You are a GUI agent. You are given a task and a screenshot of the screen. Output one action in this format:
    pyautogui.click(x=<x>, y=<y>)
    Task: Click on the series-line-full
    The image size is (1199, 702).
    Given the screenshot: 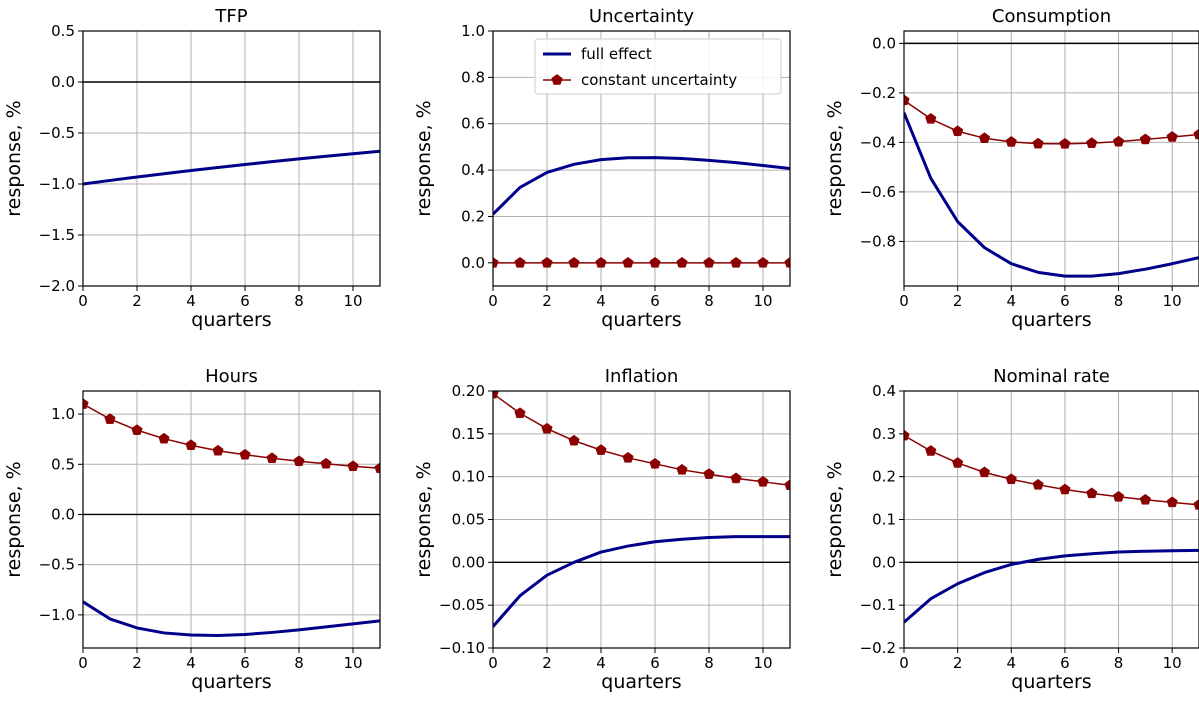 What is the action you would take?
    pyautogui.click(x=1051, y=586)
    